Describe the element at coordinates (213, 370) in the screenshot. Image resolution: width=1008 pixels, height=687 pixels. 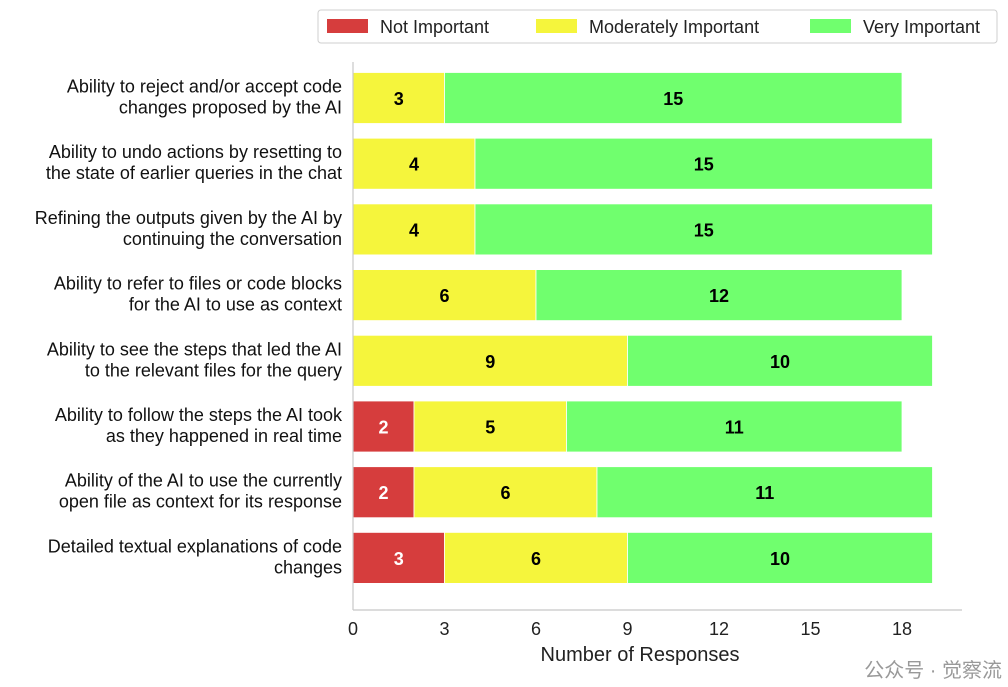
I see `category-label: to the relevant files for the query` at that location.